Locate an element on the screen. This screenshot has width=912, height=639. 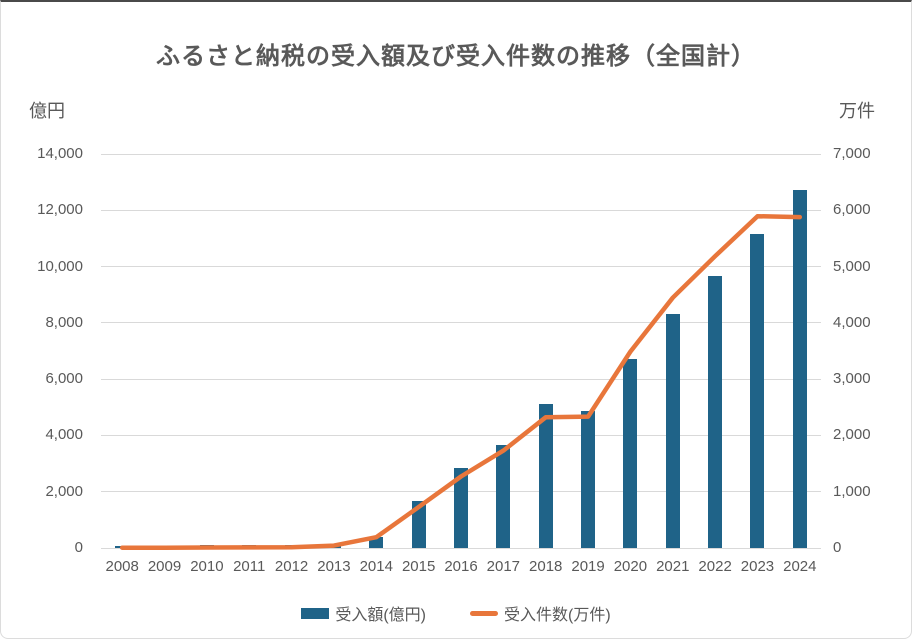
left-axis-tick: 6,000 is located at coordinates (64, 379).